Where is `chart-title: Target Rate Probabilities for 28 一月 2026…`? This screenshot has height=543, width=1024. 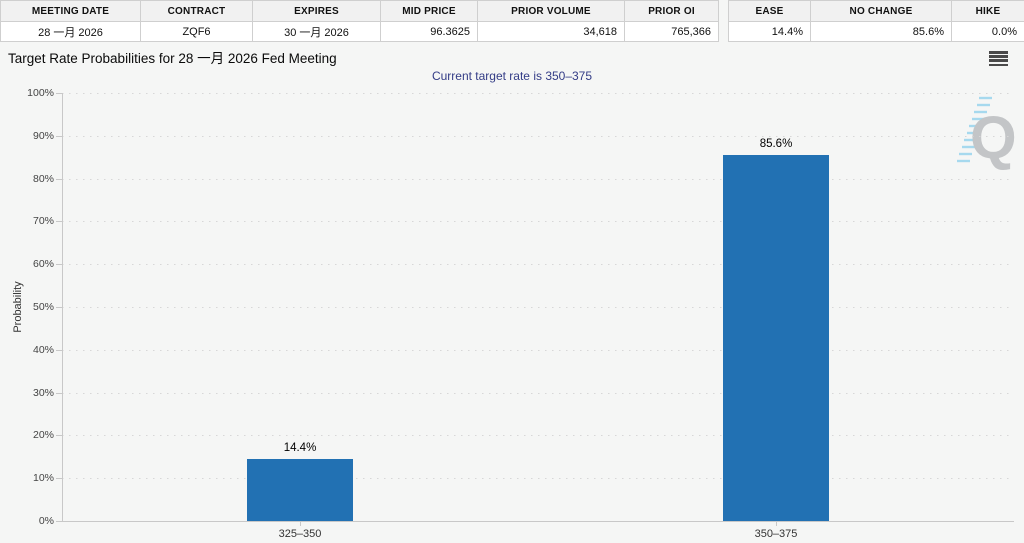
chart-title: Target Rate Probabilities for 28 一月 2026… is located at coordinates (172, 58).